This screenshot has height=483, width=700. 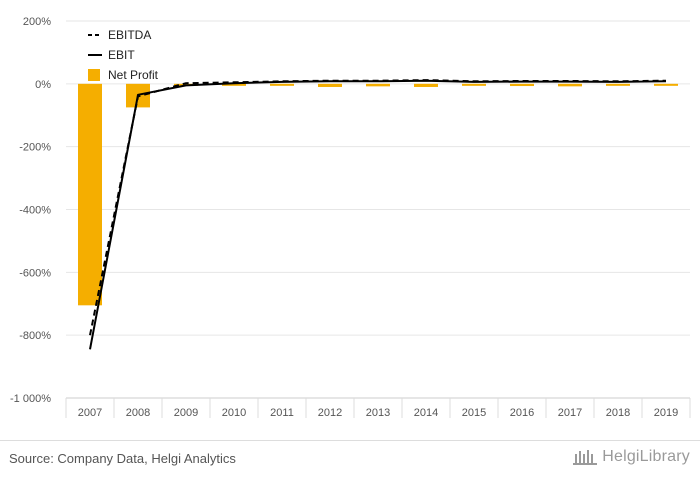 What do you see at coordinates (570, 413) in the screenshot?
I see `x-tick-label: 2017` at bounding box center [570, 413].